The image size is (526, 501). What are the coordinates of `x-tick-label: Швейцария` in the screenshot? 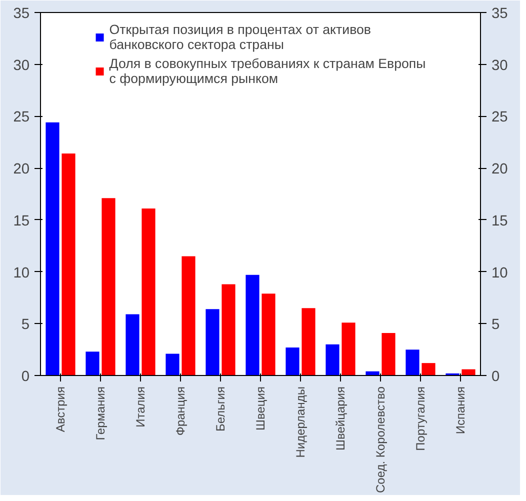 It's located at (341, 418).